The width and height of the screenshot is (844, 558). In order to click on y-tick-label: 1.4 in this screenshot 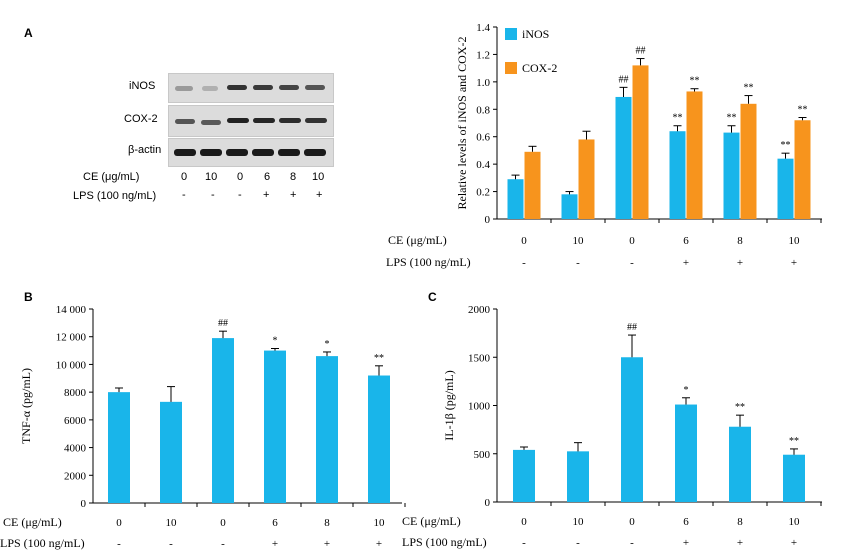, I will do `click(483, 28)`.